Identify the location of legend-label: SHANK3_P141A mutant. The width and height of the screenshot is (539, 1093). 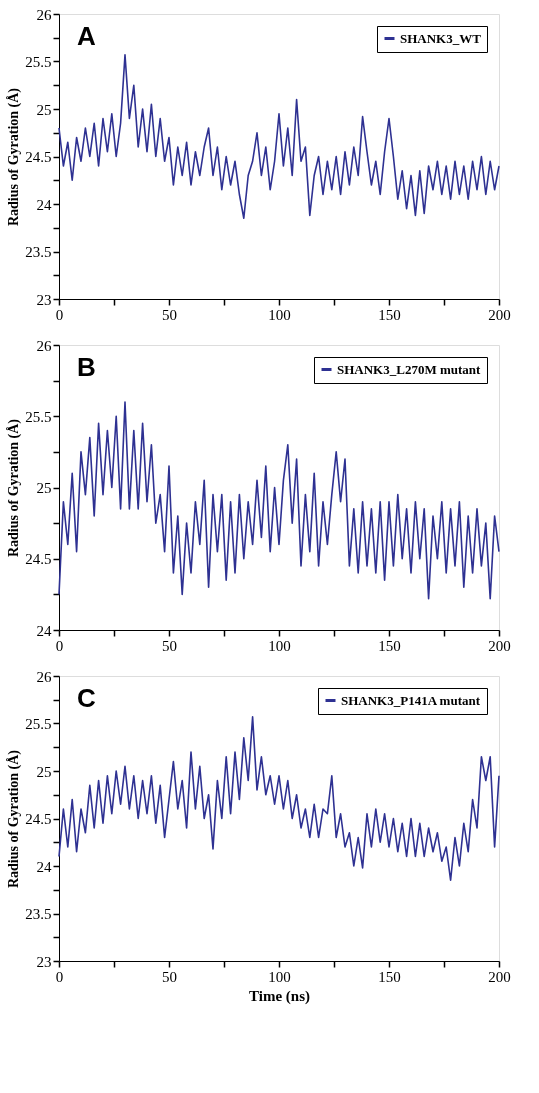
(411, 700).